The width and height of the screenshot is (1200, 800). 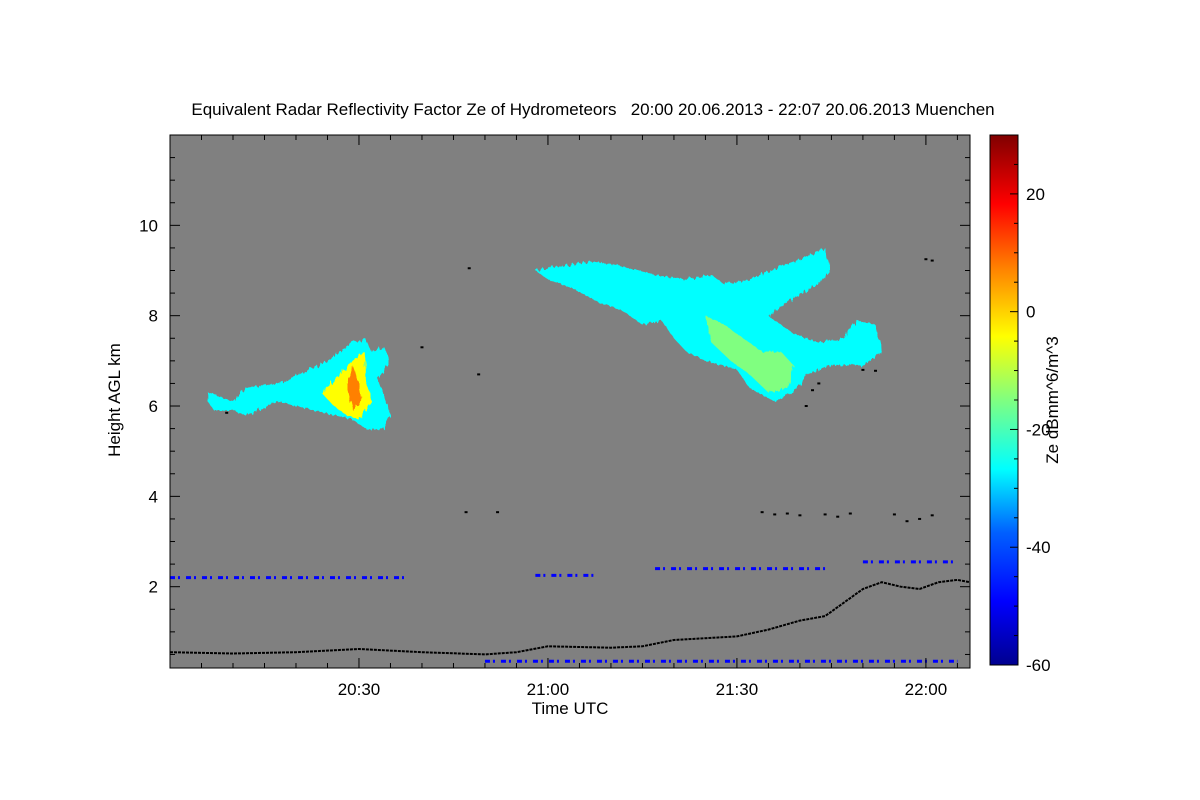 I want to click on y-tick-label: 2, so click(x=153, y=587).